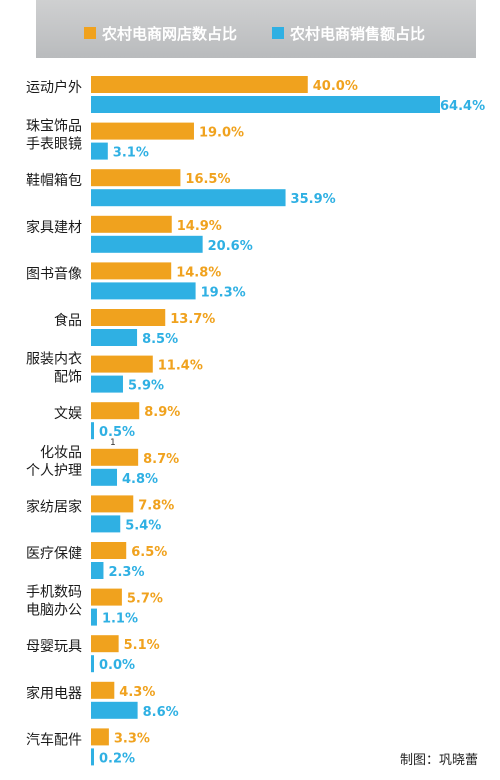 Image resolution: width=500 pixels, height=780 pixels. What do you see at coordinates (54, 136) in the screenshot?
I see `category-label: 珠宝饰品手表眼镜` at bounding box center [54, 136].